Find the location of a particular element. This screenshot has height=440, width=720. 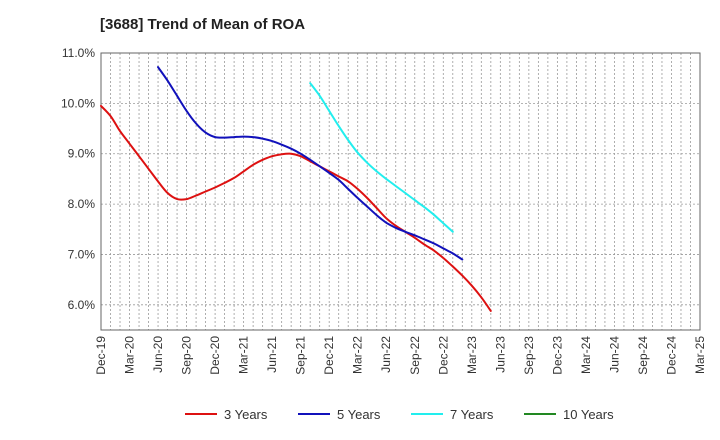

x-tick-label: Jun-21 is located at coordinates (272, 354).